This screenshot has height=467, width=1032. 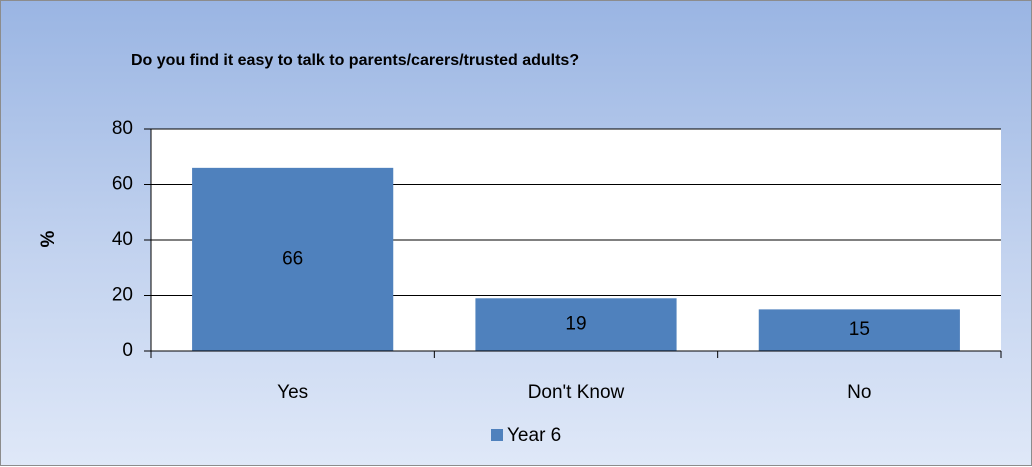 What do you see at coordinates (576, 294) in the screenshot?
I see `data-labels: 66 19 15` at bounding box center [576, 294].